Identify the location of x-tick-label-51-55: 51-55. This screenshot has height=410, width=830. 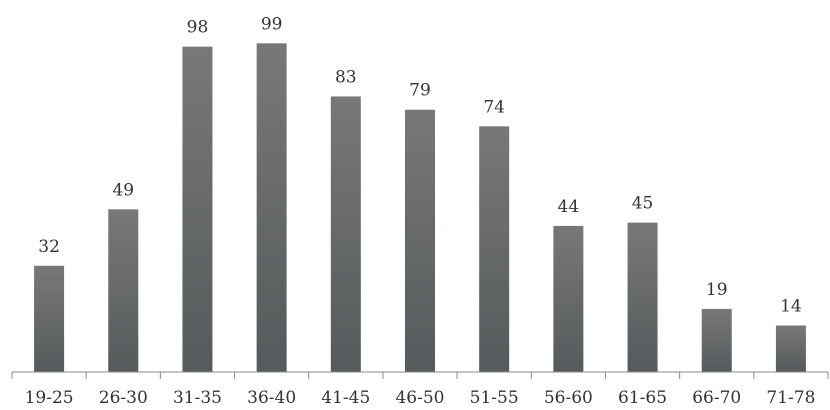
(494, 398).